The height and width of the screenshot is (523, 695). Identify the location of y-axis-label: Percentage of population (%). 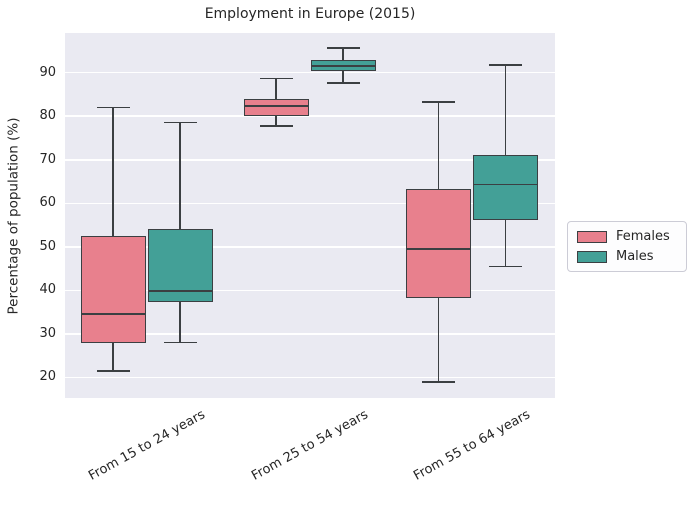
(13, 216).